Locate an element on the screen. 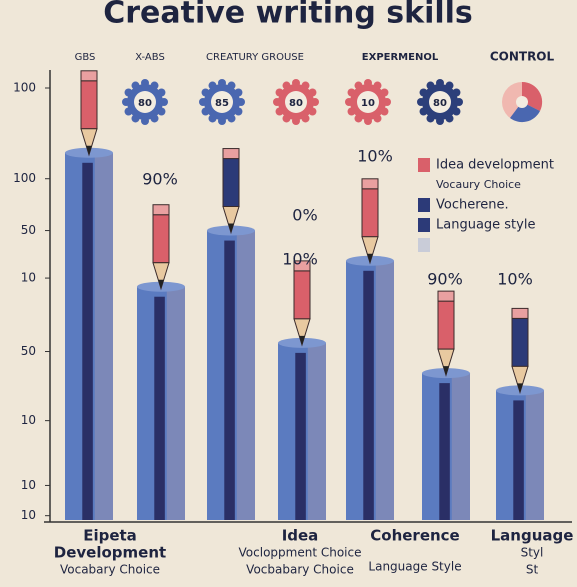  x-tick-label: Idea is located at coordinates (300, 536).